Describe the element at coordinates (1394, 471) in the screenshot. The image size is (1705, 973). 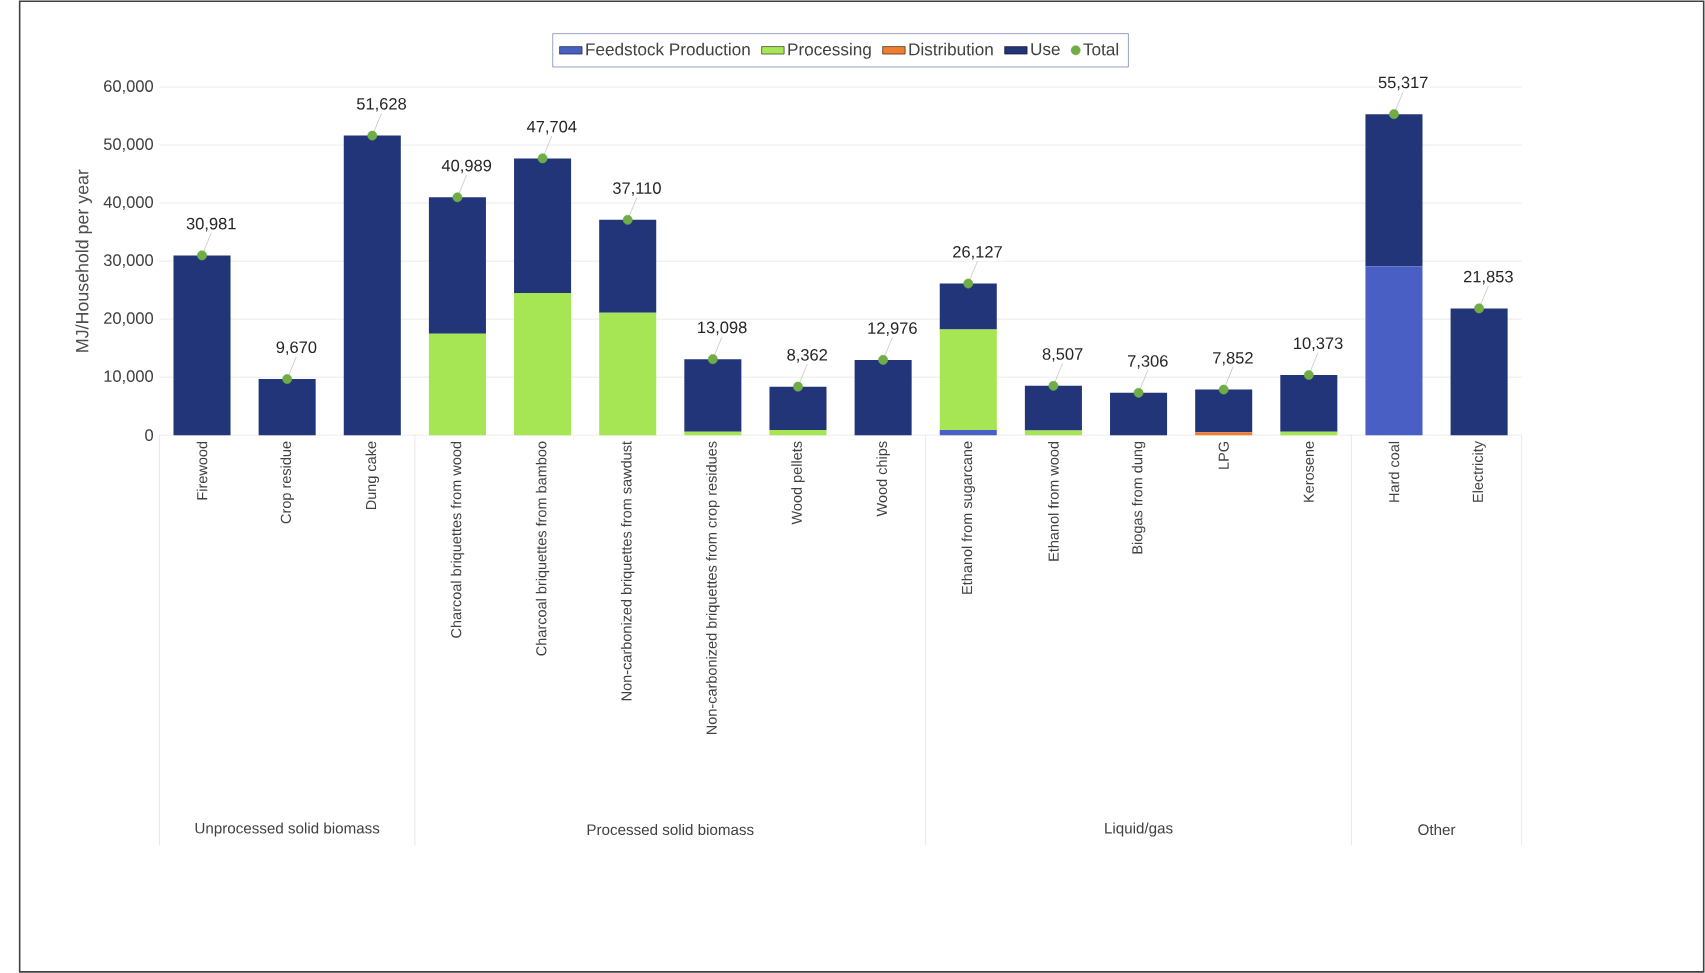
I see `x-tick-label: Hard coal` at that location.